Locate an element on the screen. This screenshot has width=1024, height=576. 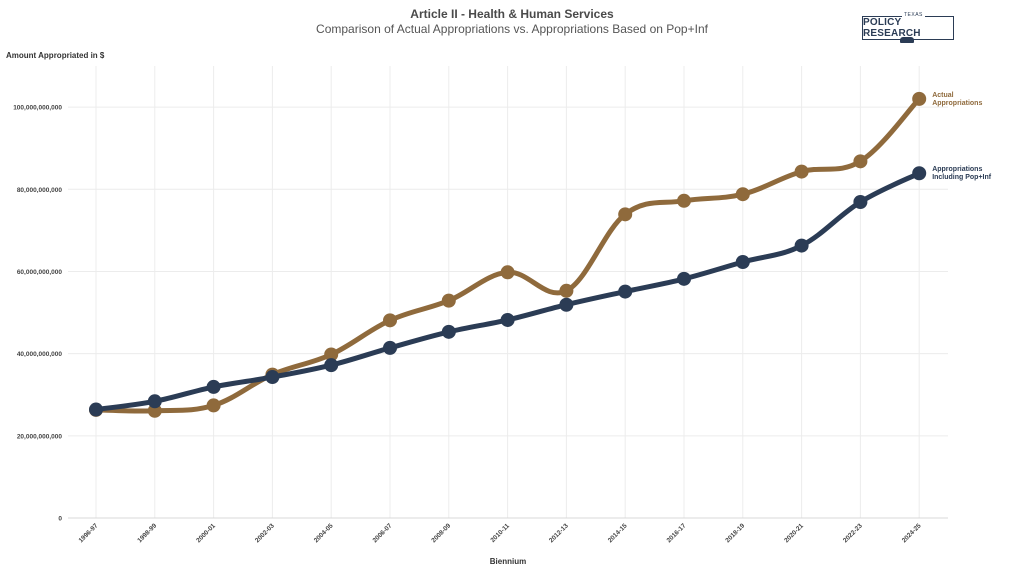
logo: POLICY RESEARCH is located at coordinates (908, 28).